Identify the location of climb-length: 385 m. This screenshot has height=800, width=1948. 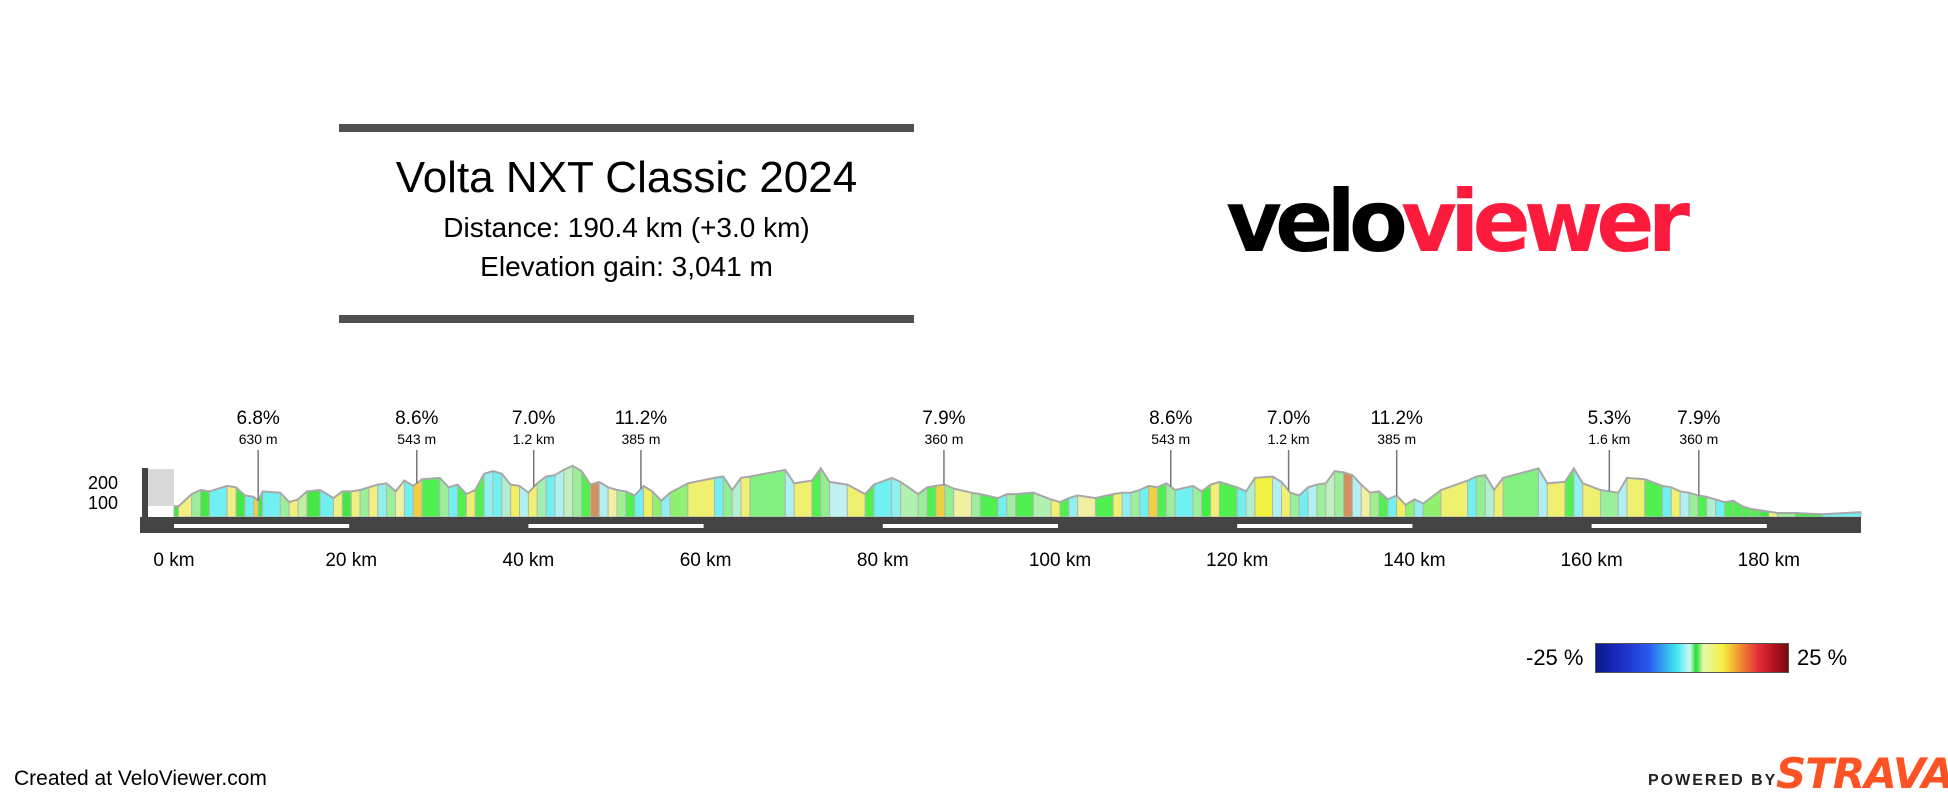
(1397, 439).